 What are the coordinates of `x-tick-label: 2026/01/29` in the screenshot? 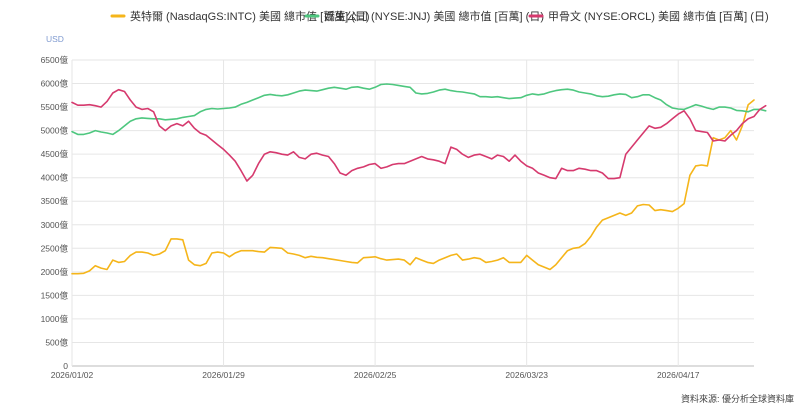 It's located at (223, 375).